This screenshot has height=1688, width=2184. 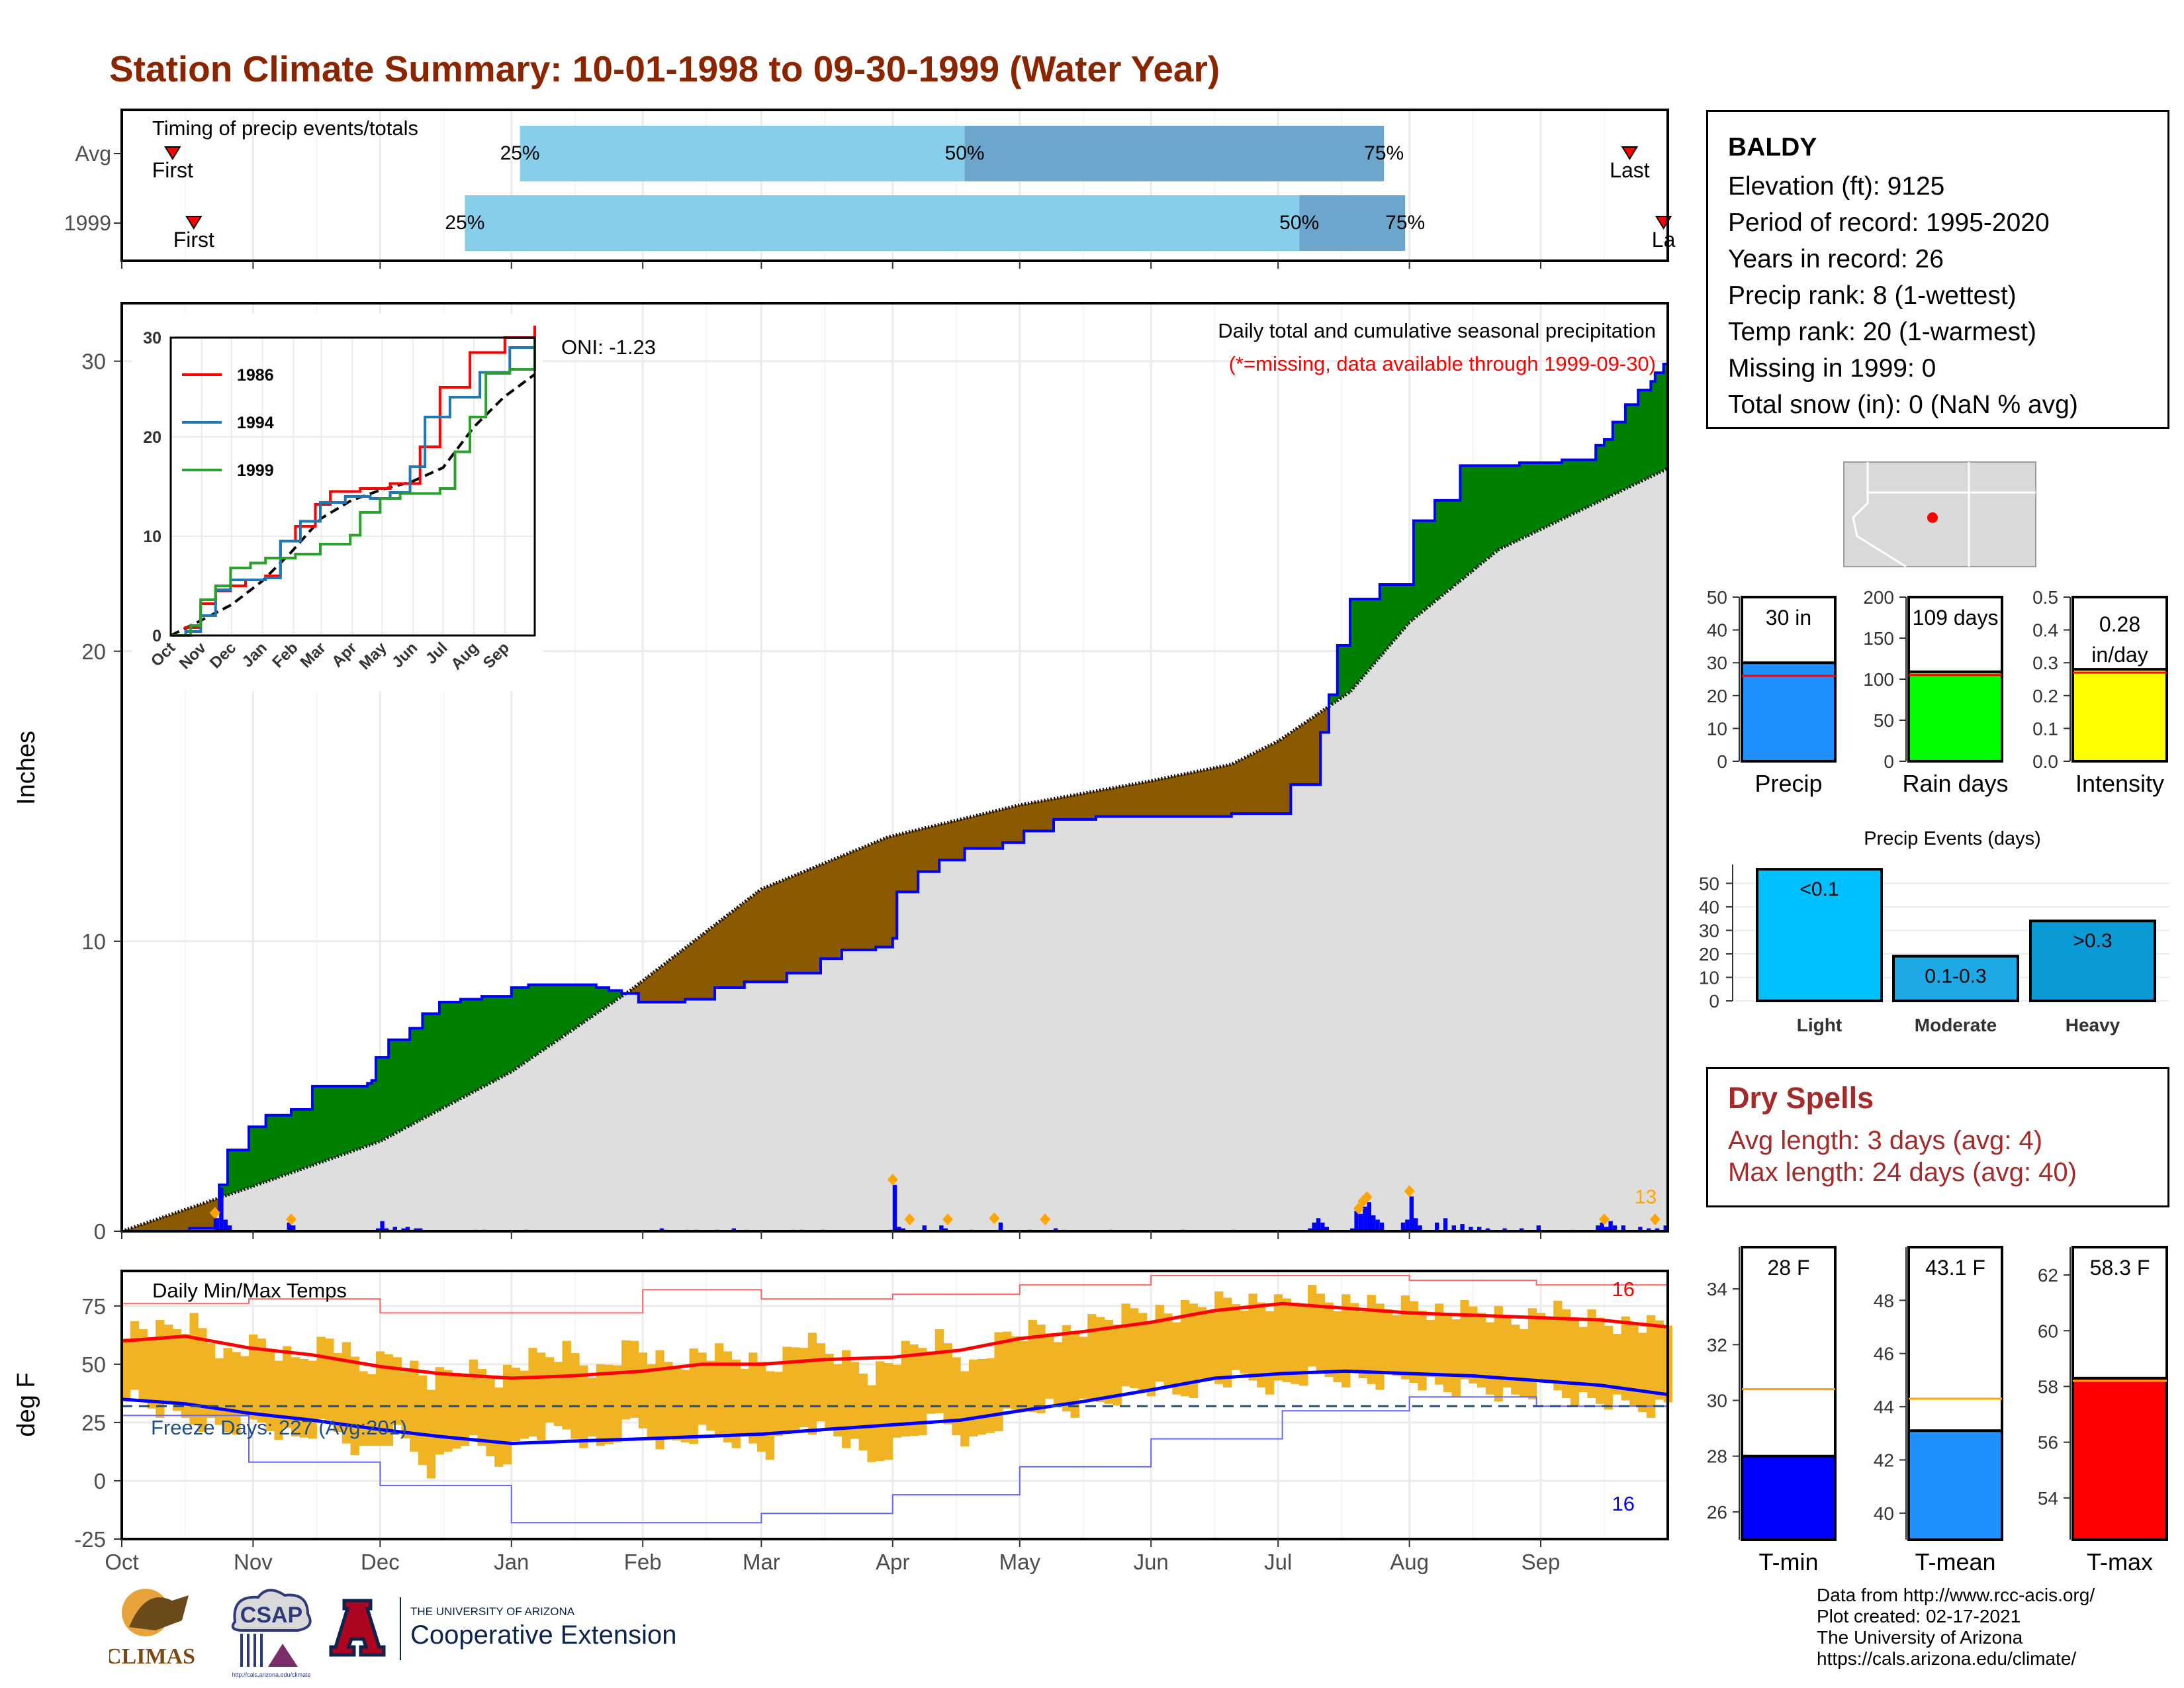 What do you see at coordinates (1952, 838) in the screenshot?
I see `events-chart-title: Precip Events (days)` at bounding box center [1952, 838].